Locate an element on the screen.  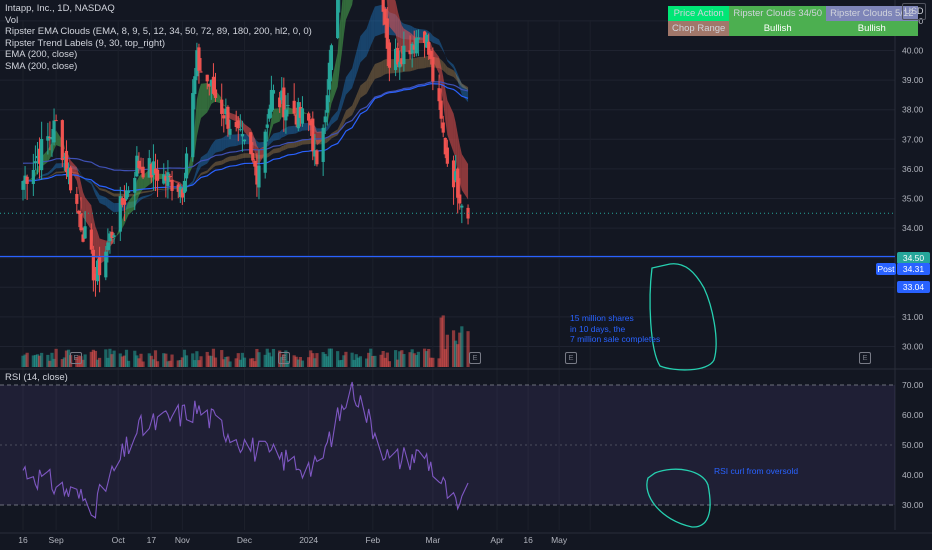
currency-button: USD is located at coordinates (914, 11).